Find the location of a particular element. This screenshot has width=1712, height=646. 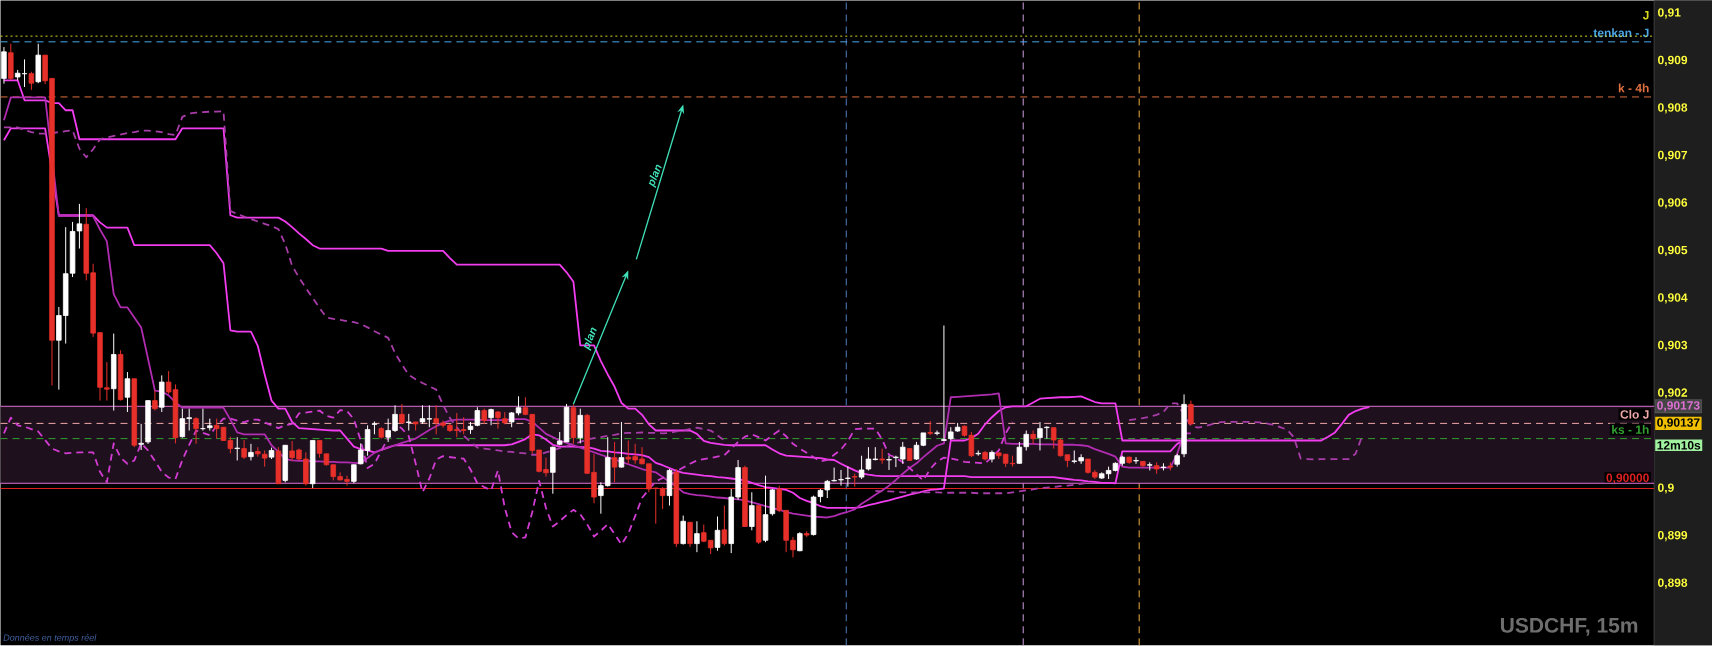

ref-line-label: J is located at coordinates (1645, 15).